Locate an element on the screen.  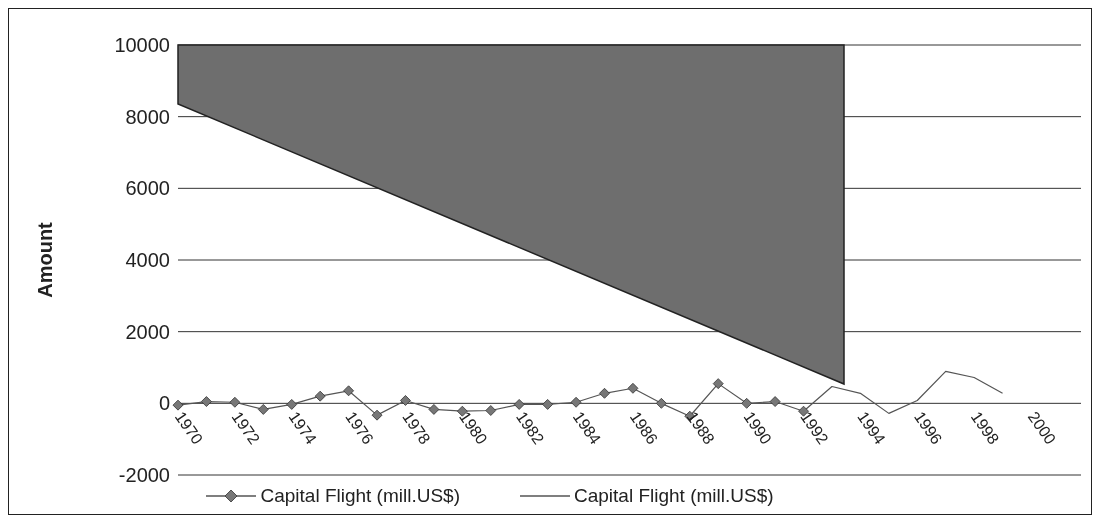
y-tick-label: 8000 is located at coordinates (147, 116).